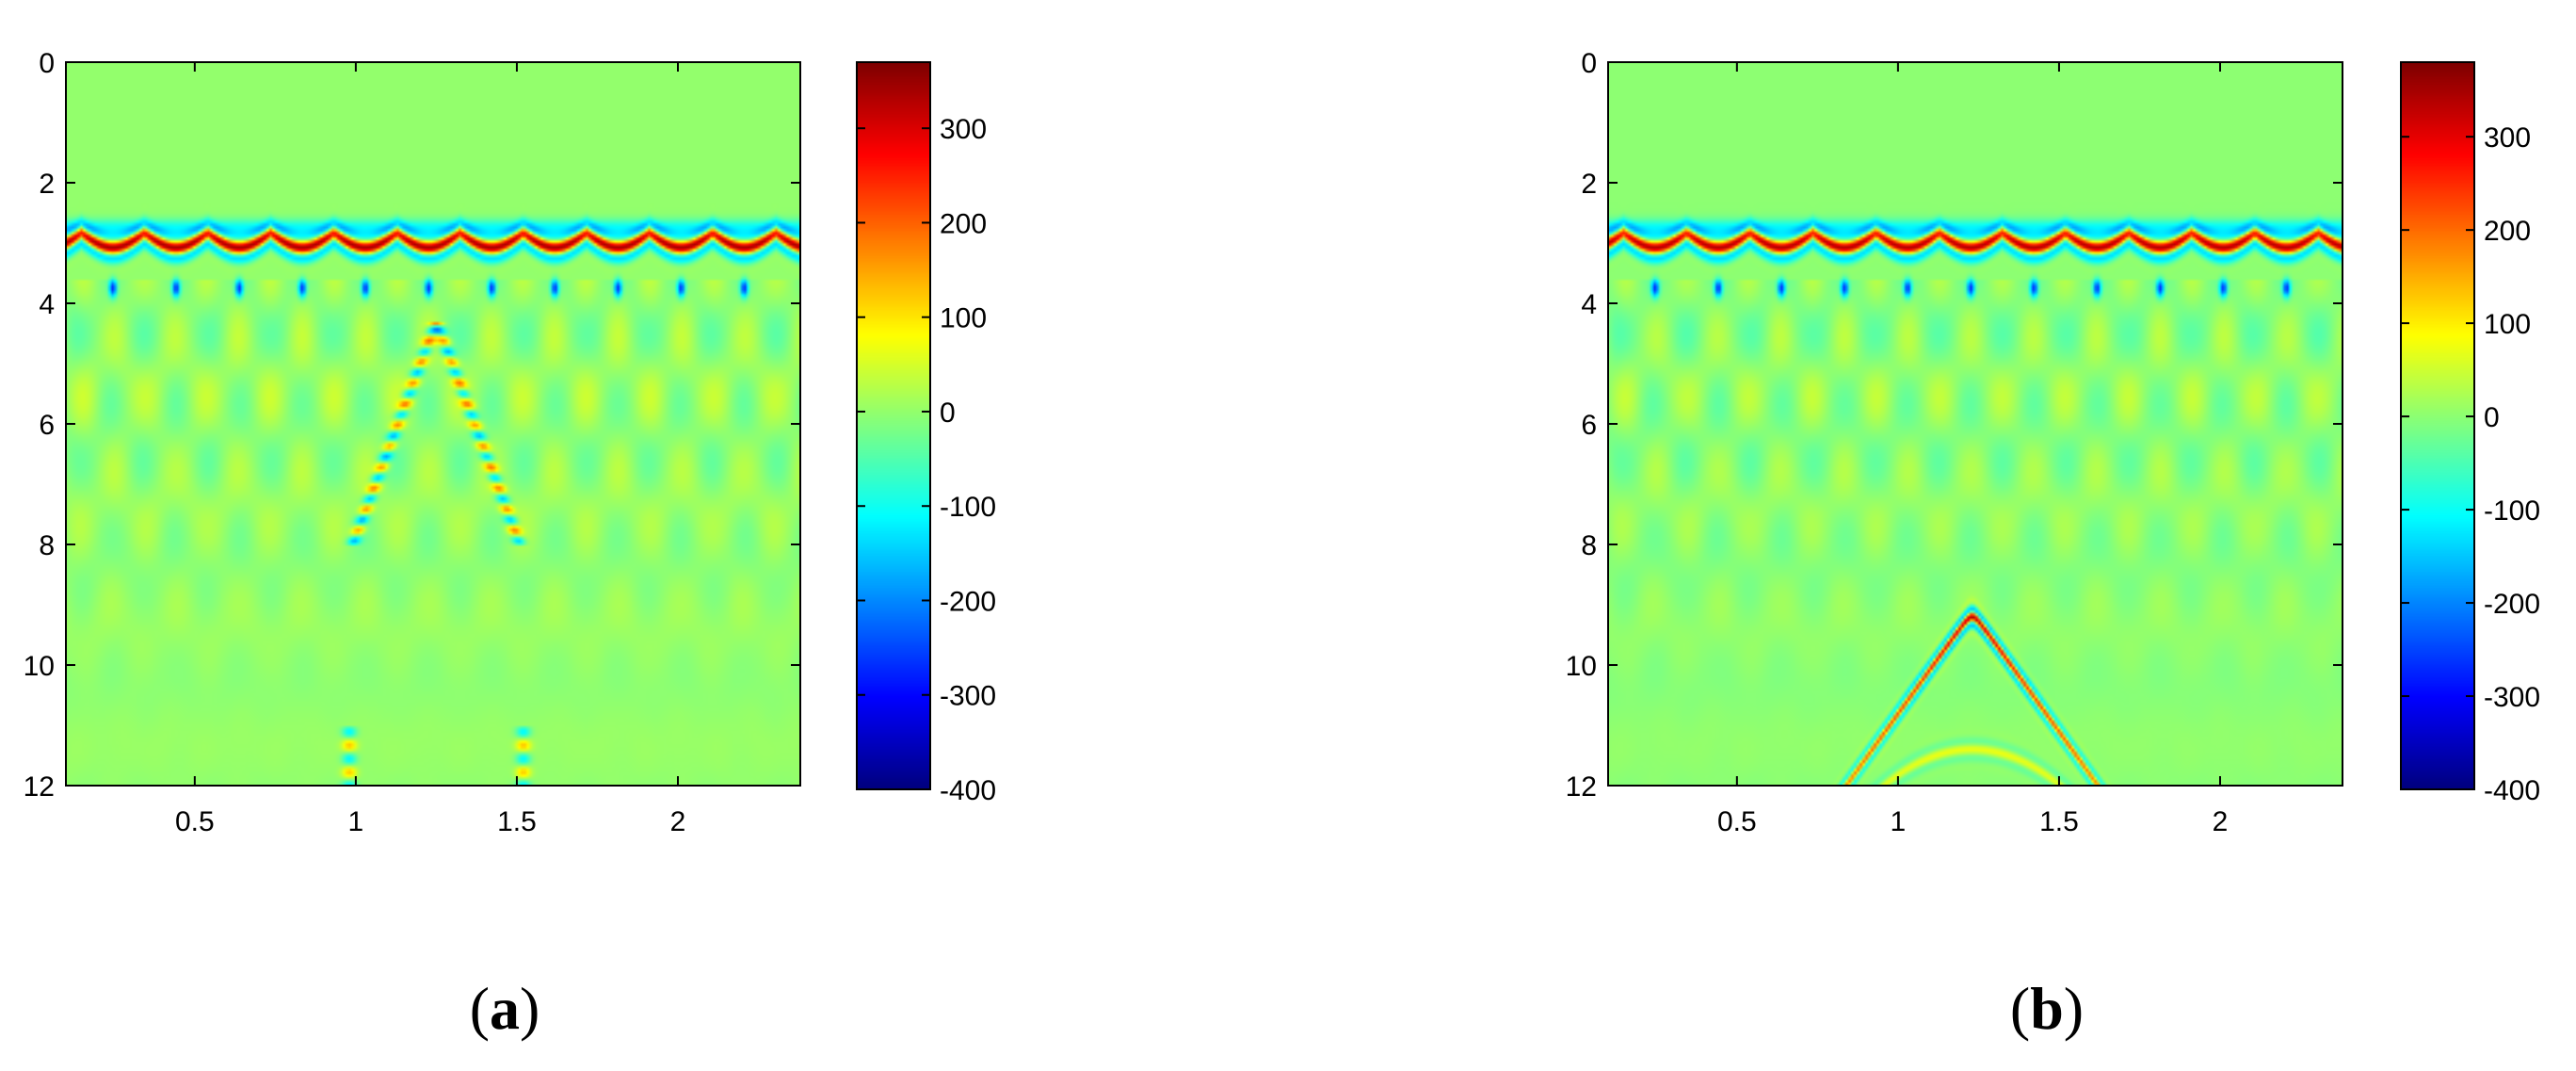  I want to click on colorbar-image-b, so click(2437, 425).